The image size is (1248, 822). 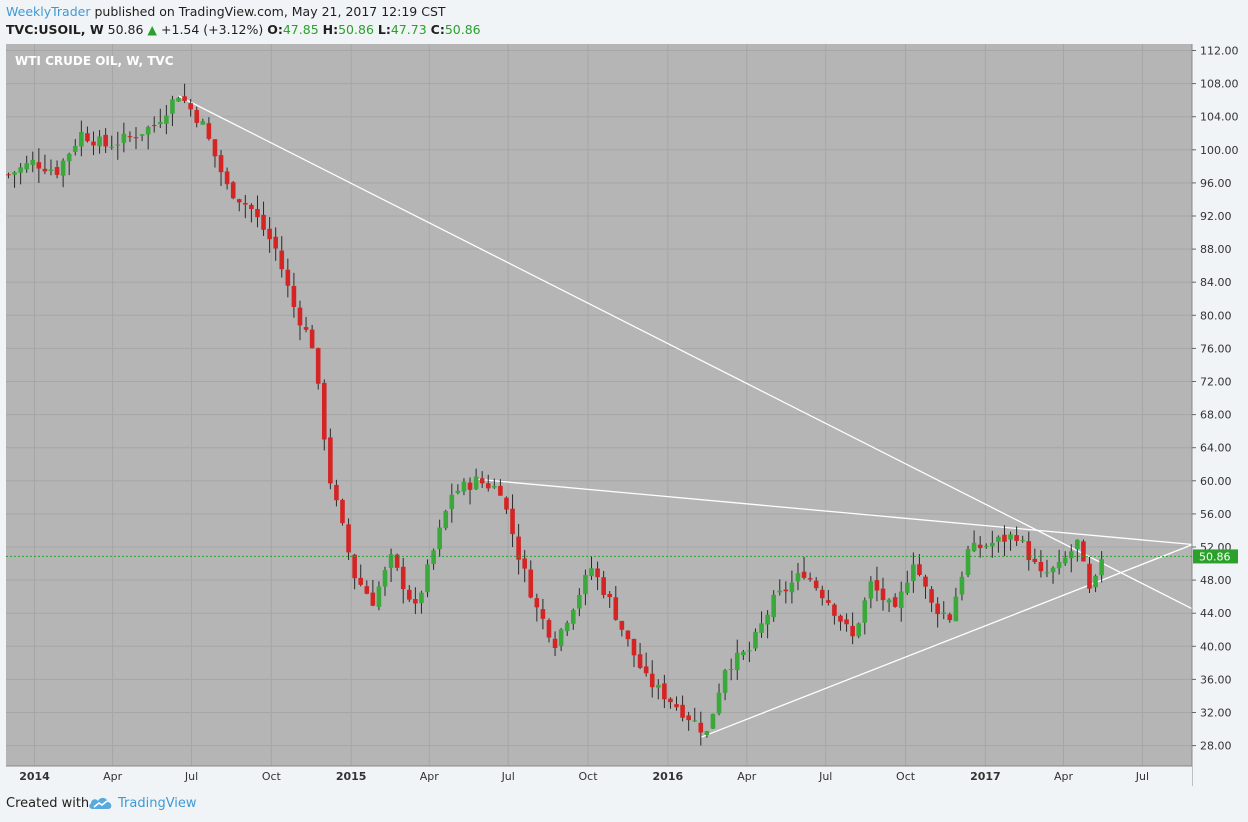 I want to click on author-link: WeeklyTrader, so click(x=48, y=11).